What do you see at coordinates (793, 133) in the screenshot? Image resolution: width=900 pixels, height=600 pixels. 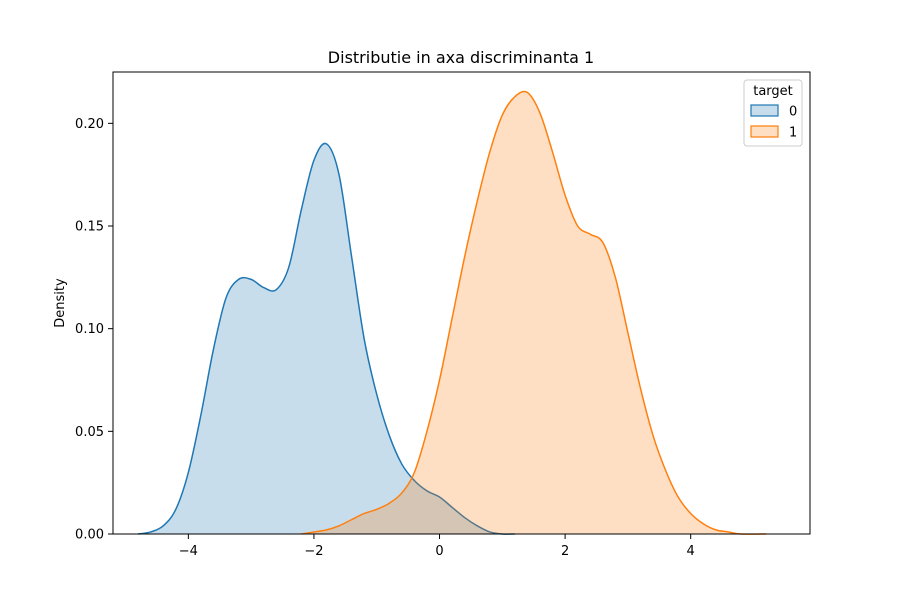 I see `legend-label-target-1: 1` at bounding box center [793, 133].